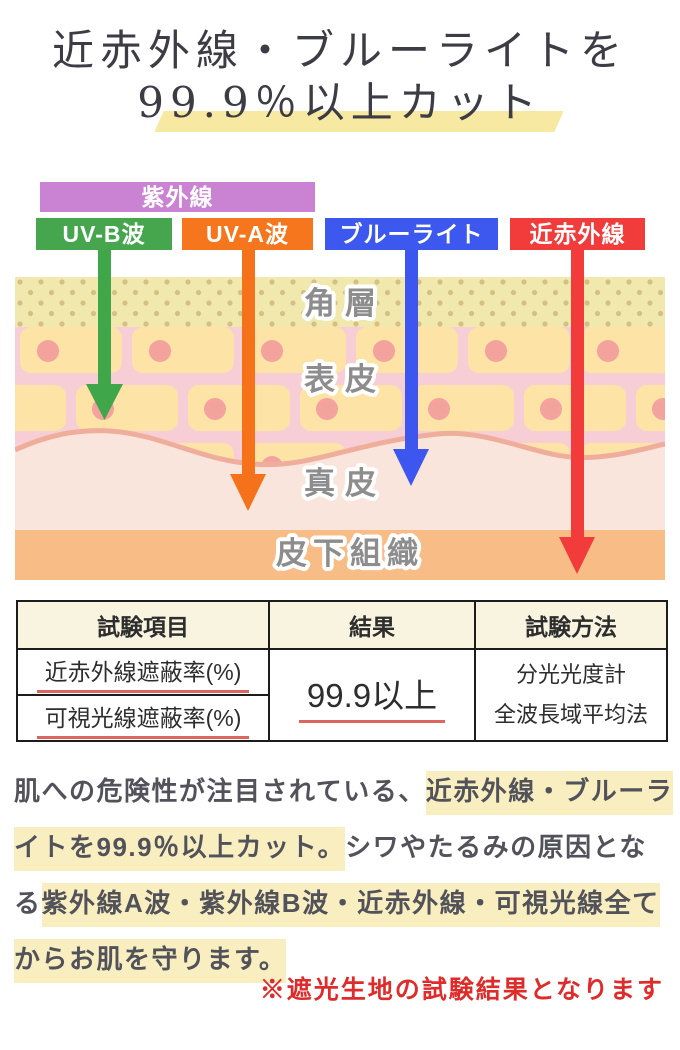 The image size is (680, 1050). I want to click on result-value: 99.9以上, so click(372, 695).